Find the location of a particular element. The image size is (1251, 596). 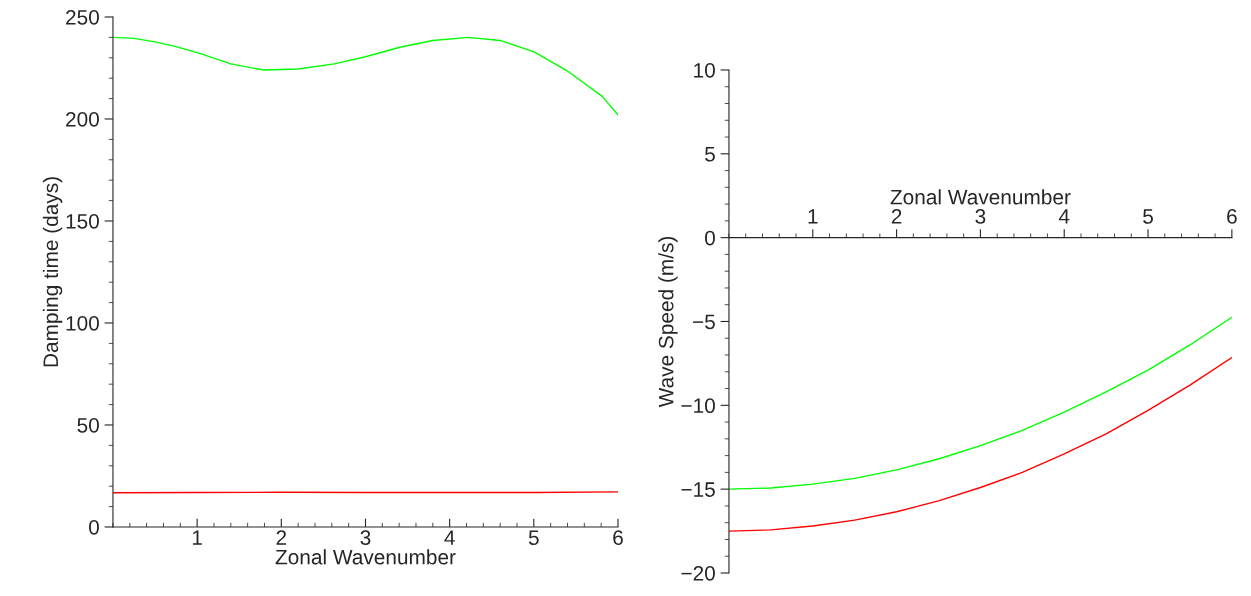

y-tick-label: 100 is located at coordinates (82, 323).